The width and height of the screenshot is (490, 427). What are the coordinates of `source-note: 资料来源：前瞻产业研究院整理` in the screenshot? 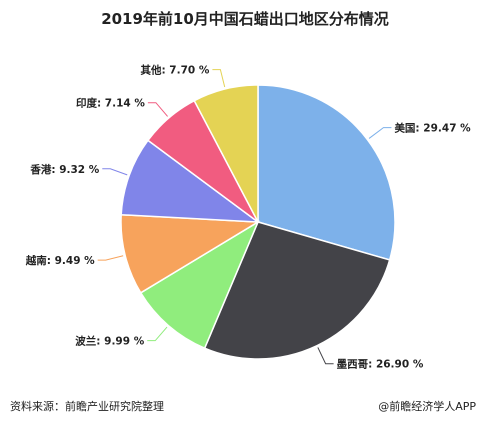 It's located at (87, 406).